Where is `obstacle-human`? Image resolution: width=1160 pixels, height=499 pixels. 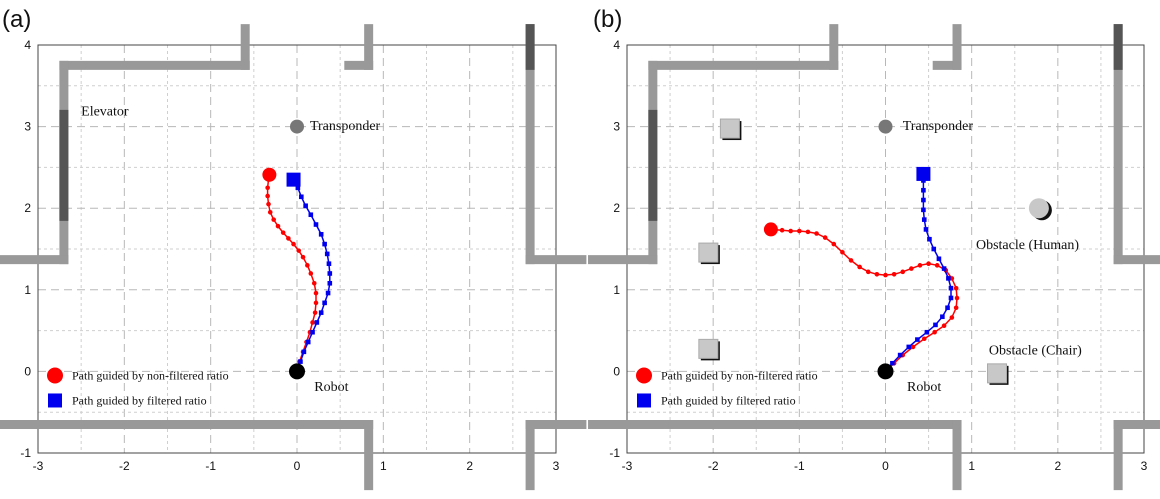
obstacle-human is located at coordinates (1038, 208).